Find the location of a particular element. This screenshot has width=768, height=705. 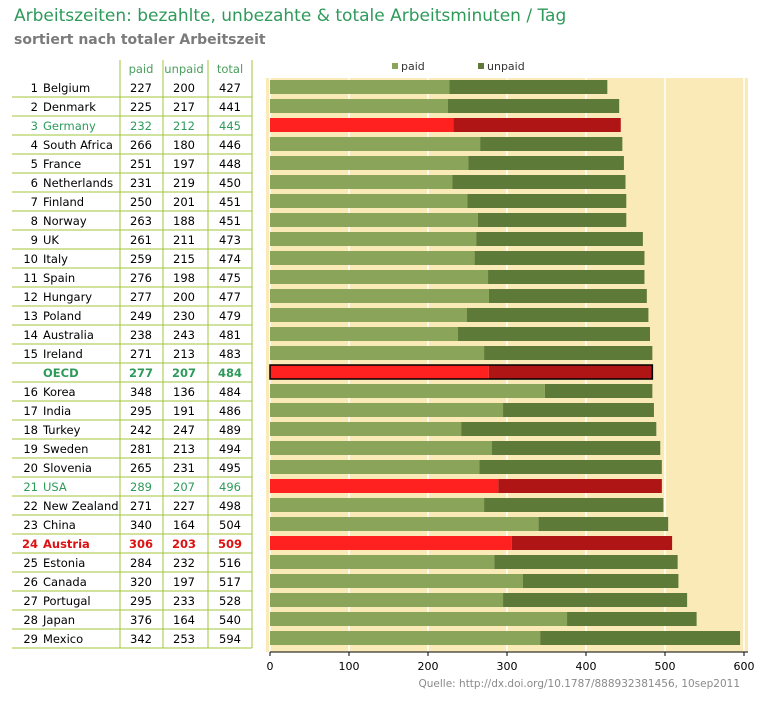

row-country: Ireland is located at coordinates (63, 354).